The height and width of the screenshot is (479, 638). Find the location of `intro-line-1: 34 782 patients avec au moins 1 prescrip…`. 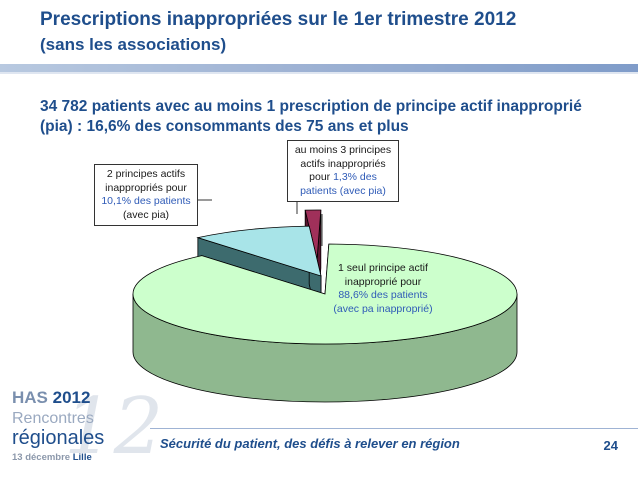

intro-line-1: 34 782 patients avec au moins 1 prescrip… is located at coordinates (311, 106).